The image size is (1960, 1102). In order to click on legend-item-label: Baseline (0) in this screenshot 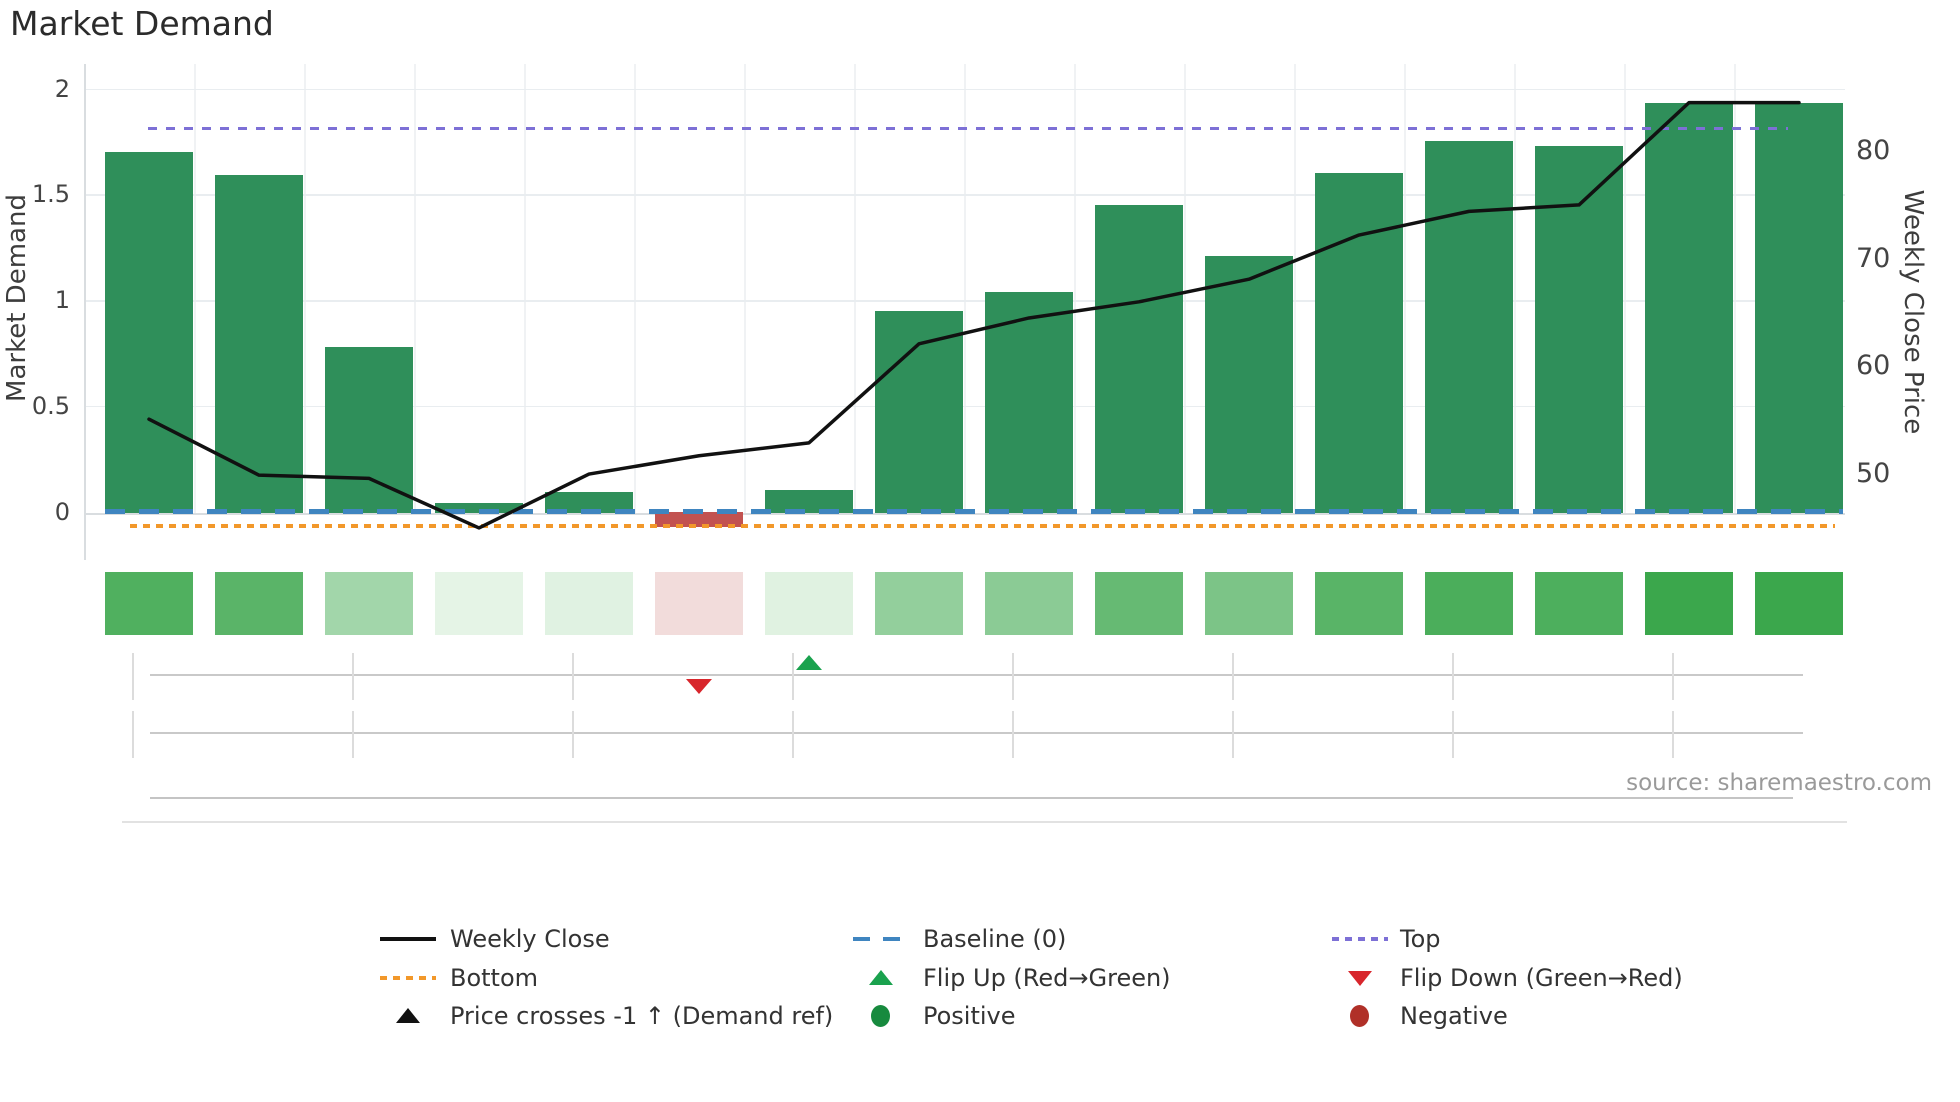, I will do `click(995, 939)`.